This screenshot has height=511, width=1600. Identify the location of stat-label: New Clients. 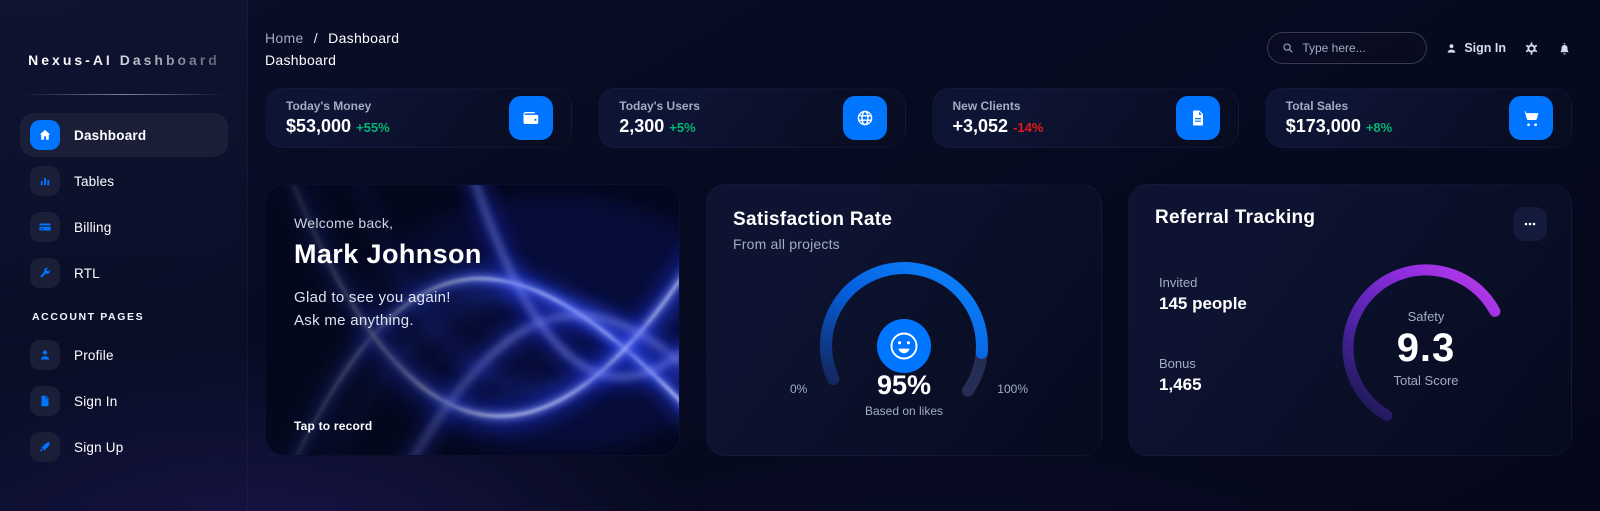
(986, 106).